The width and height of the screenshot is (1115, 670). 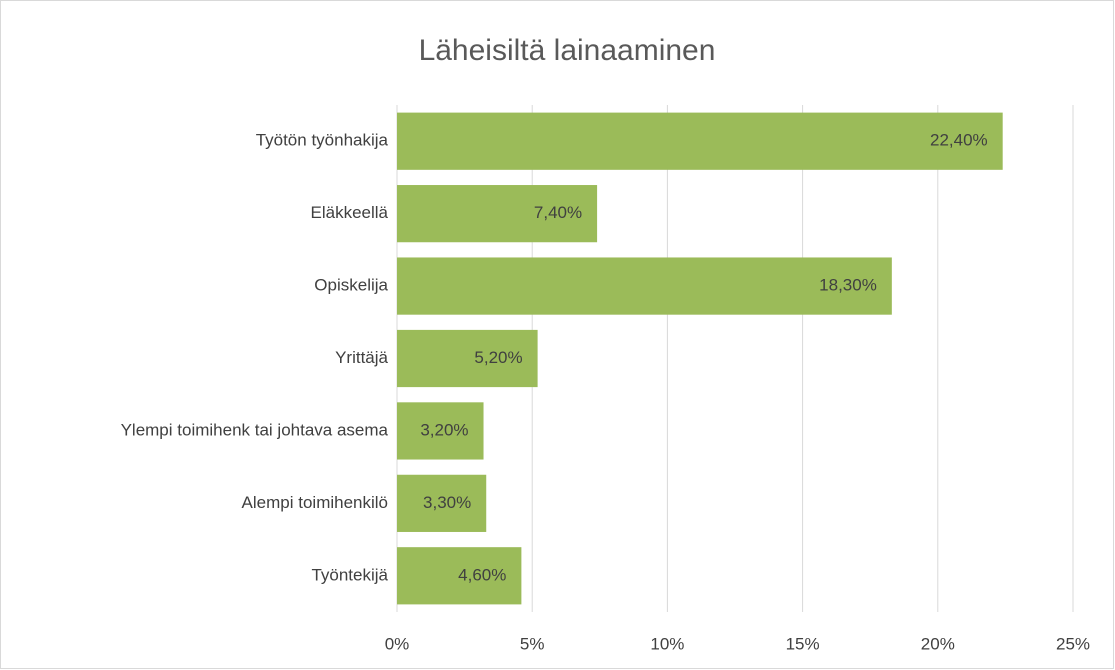 What do you see at coordinates (447, 502) in the screenshot?
I see `value-label: 3,30%` at bounding box center [447, 502].